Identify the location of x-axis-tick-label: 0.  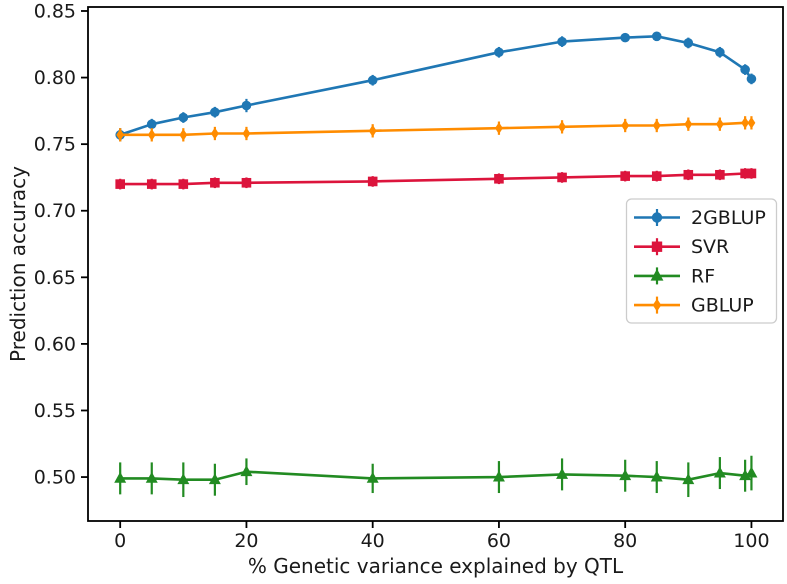
(120, 541).